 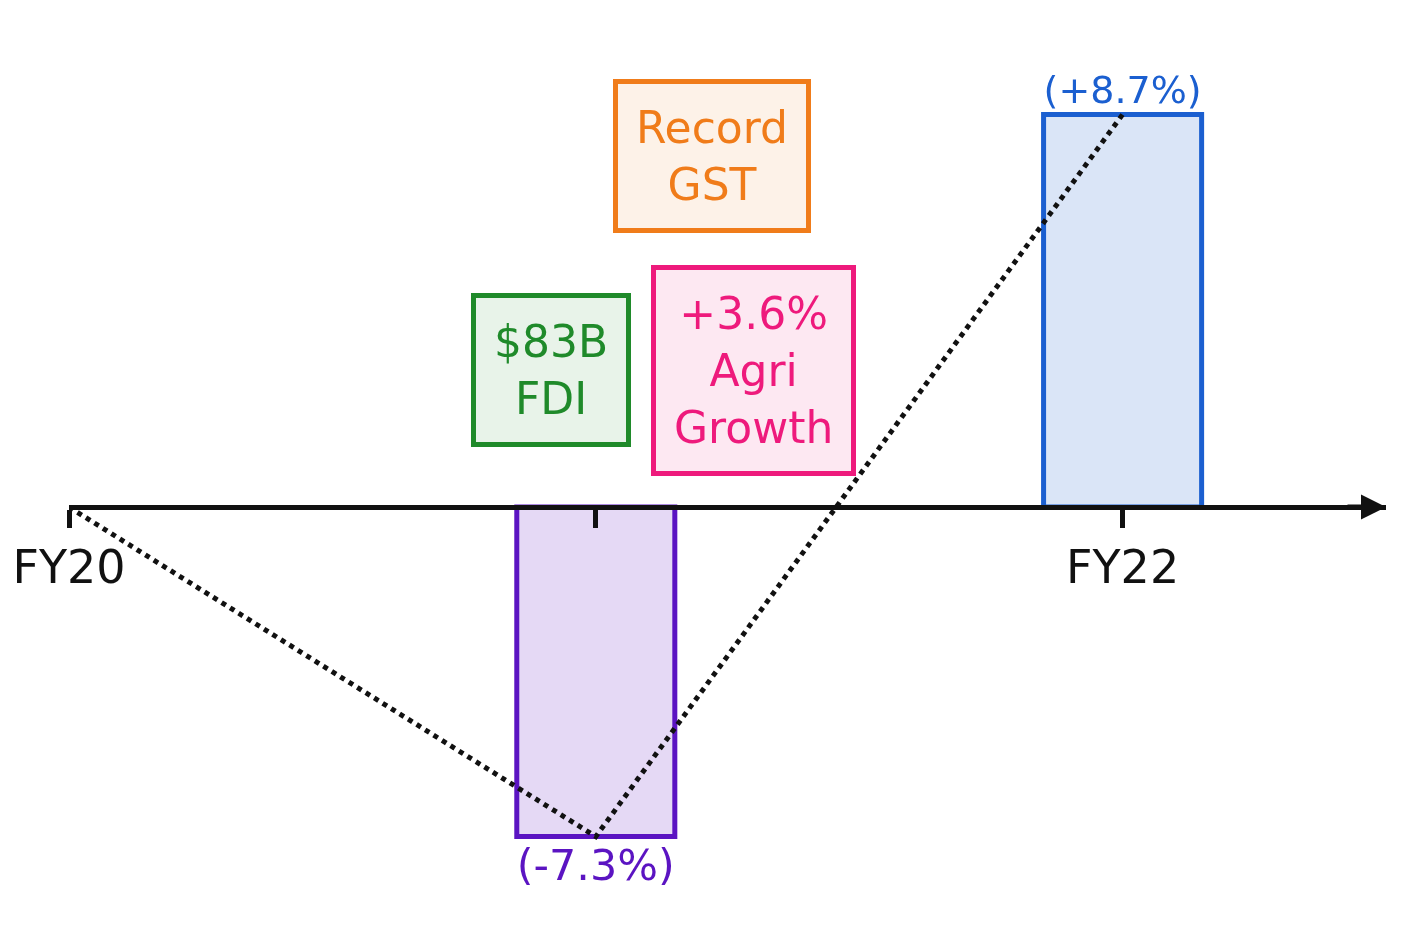 What do you see at coordinates (1123, 567) in the screenshot?
I see `x-tick-label: FY22` at bounding box center [1123, 567].